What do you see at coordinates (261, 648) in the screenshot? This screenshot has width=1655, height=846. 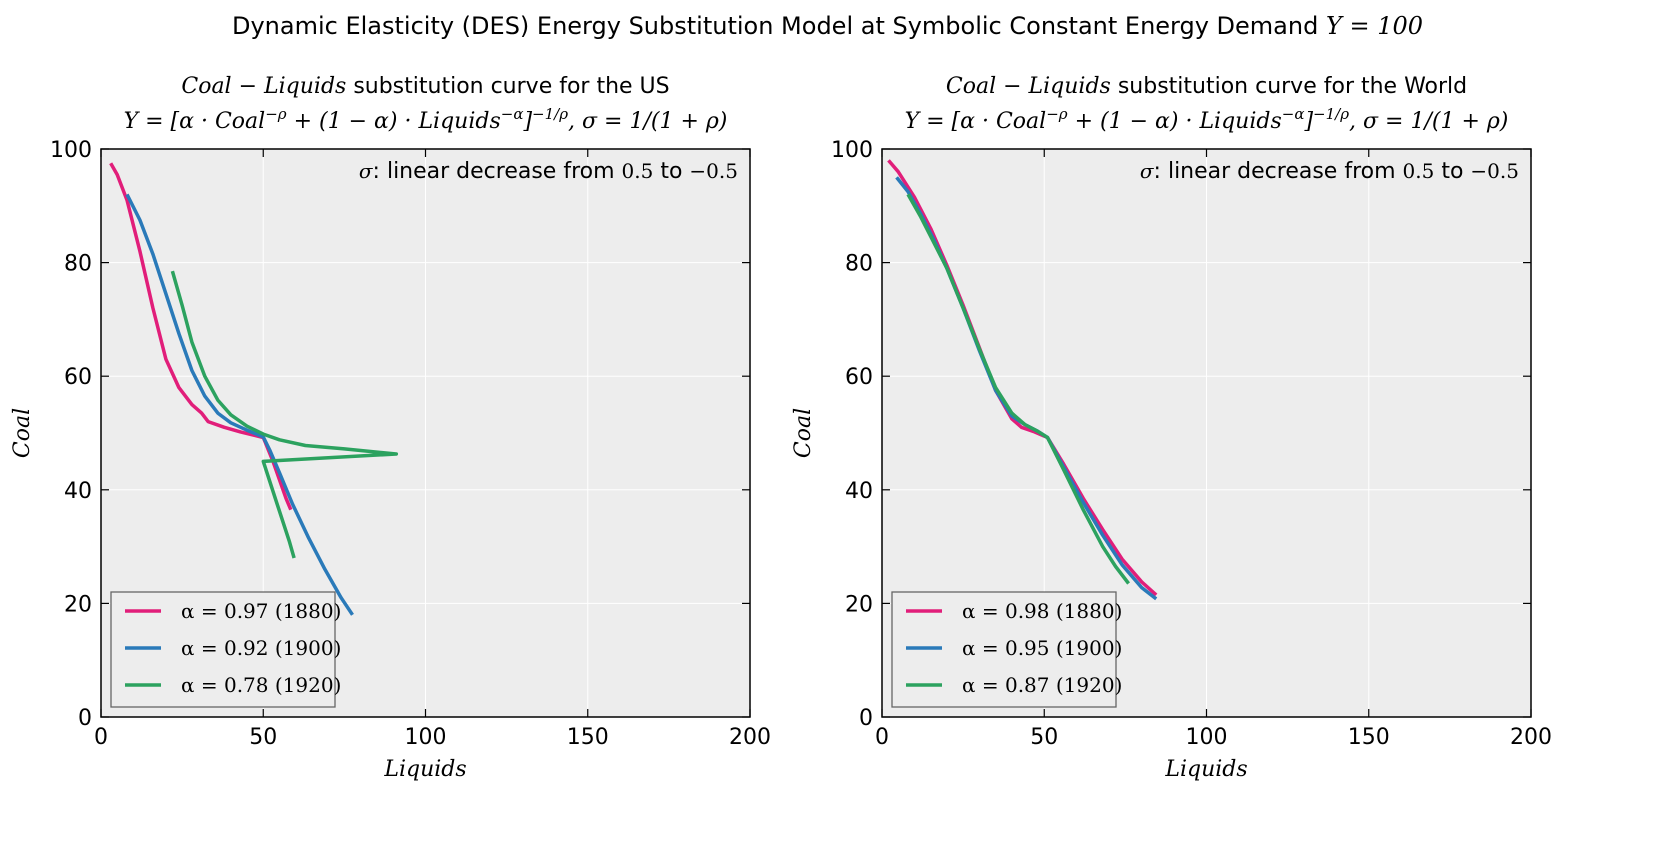 I see `legend-label-2: α = 0.92 (1900)` at bounding box center [261, 648].